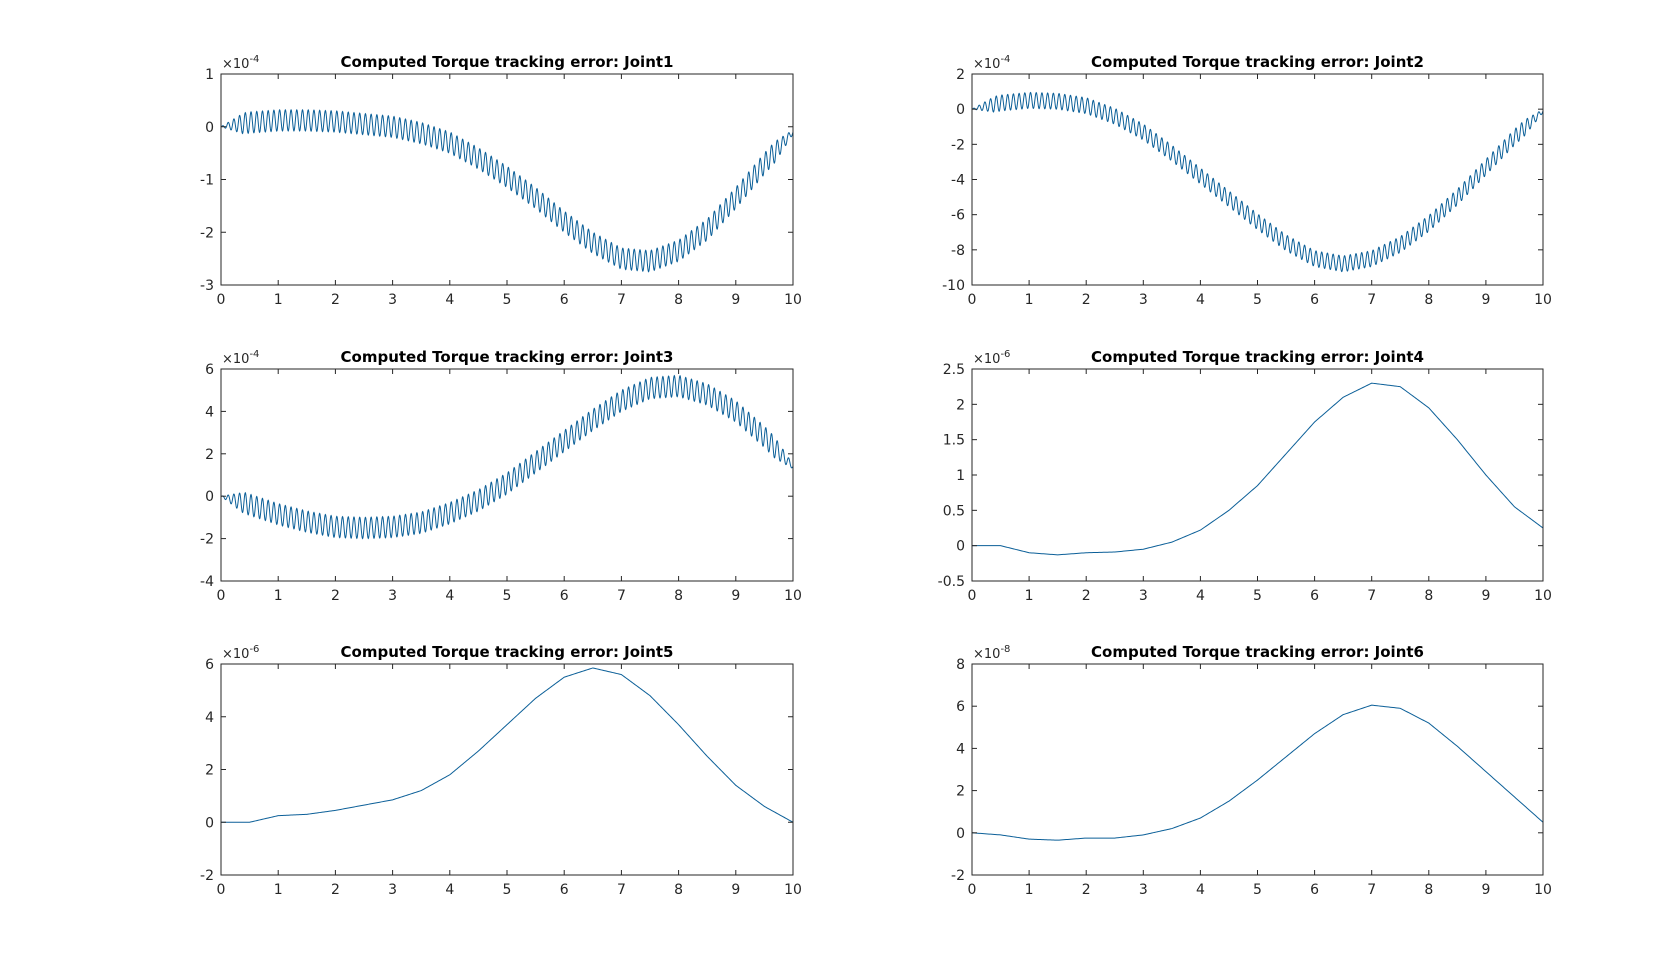 This screenshot has width=1680, height=971. What do you see at coordinates (207, 181) in the screenshot?
I see `y-tick-label: -1` at bounding box center [207, 181].